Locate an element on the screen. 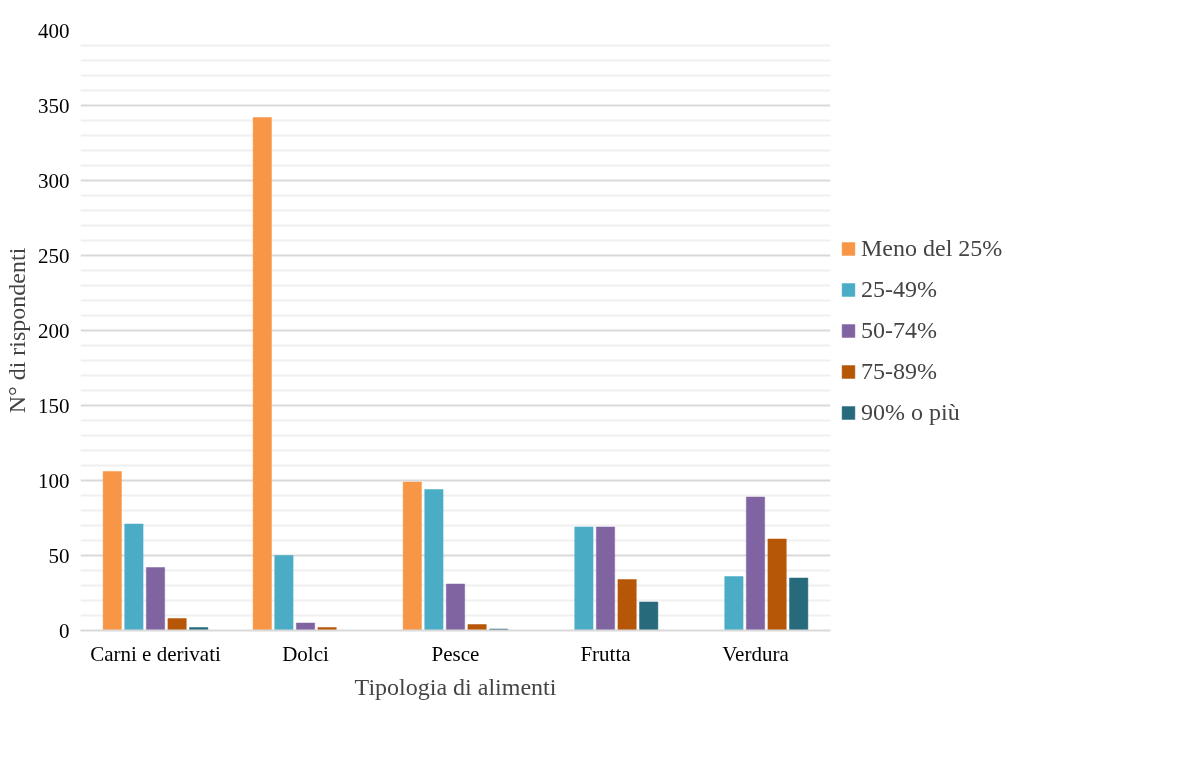 The height and width of the screenshot is (777, 1198). y-tick-label: 250 is located at coordinates (54, 255).